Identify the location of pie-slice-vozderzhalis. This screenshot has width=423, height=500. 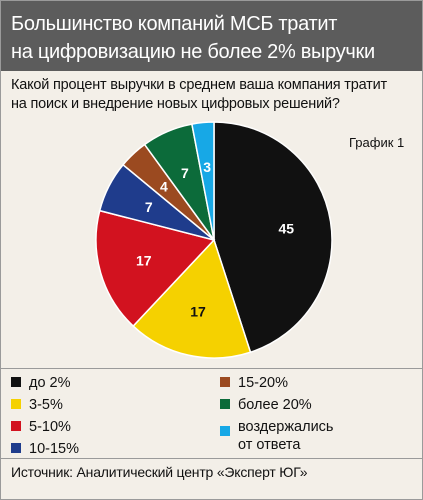
(203, 181).